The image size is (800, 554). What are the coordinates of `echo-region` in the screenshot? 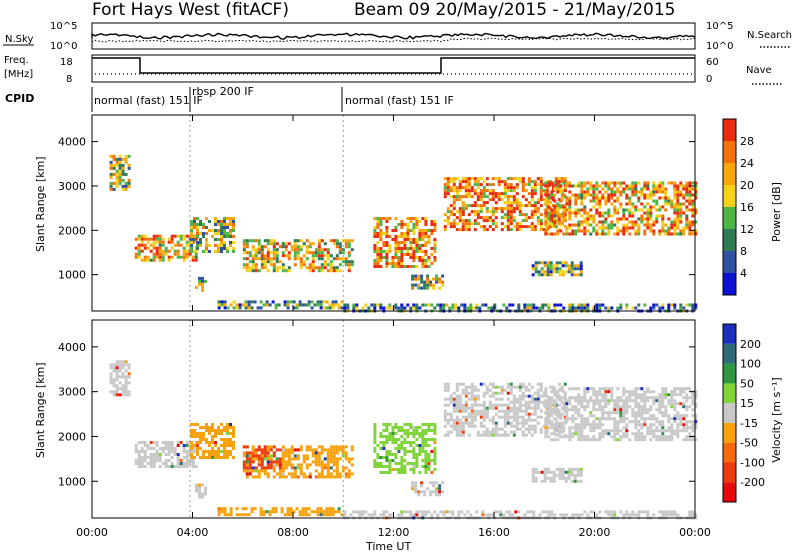 It's located at (428, 282).